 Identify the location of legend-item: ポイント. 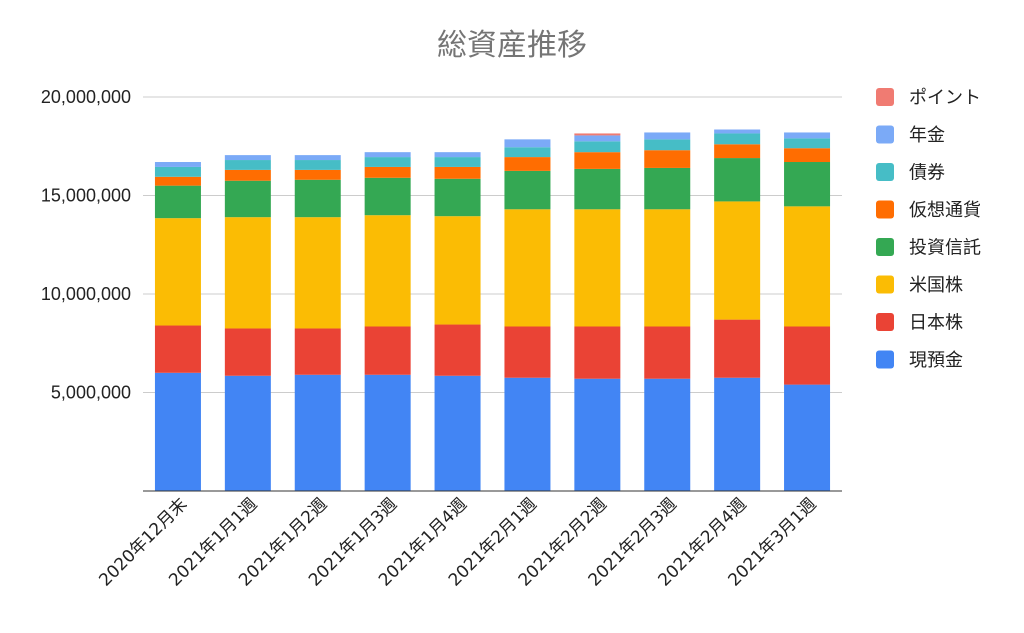
(928, 98).